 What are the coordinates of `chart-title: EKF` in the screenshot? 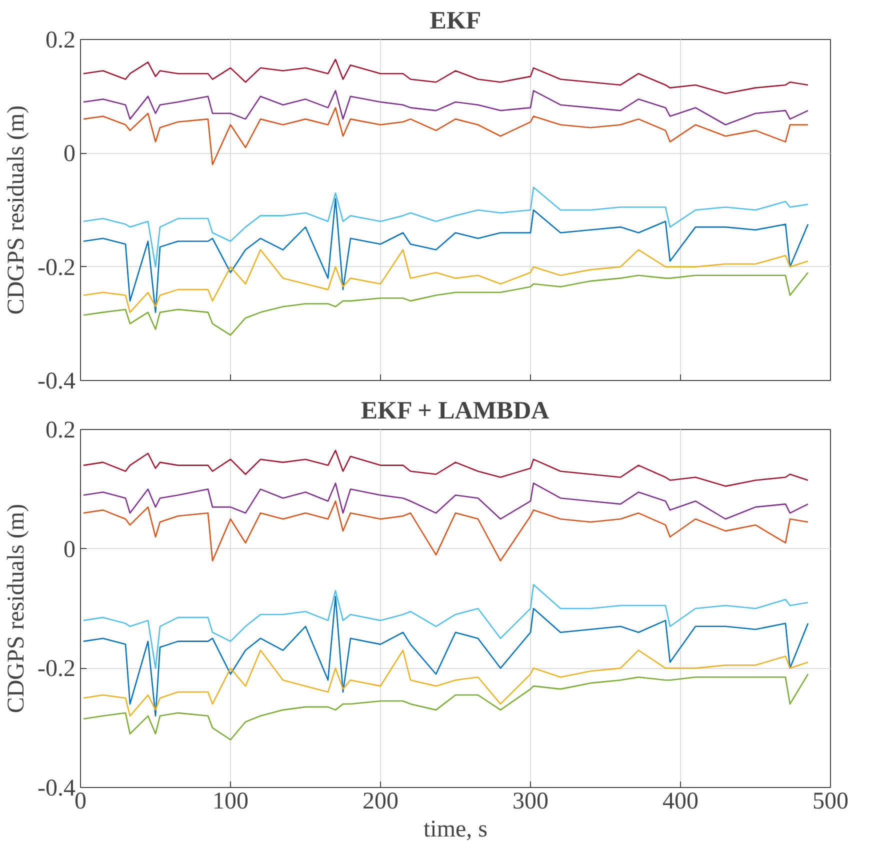 It's located at (456, 21).